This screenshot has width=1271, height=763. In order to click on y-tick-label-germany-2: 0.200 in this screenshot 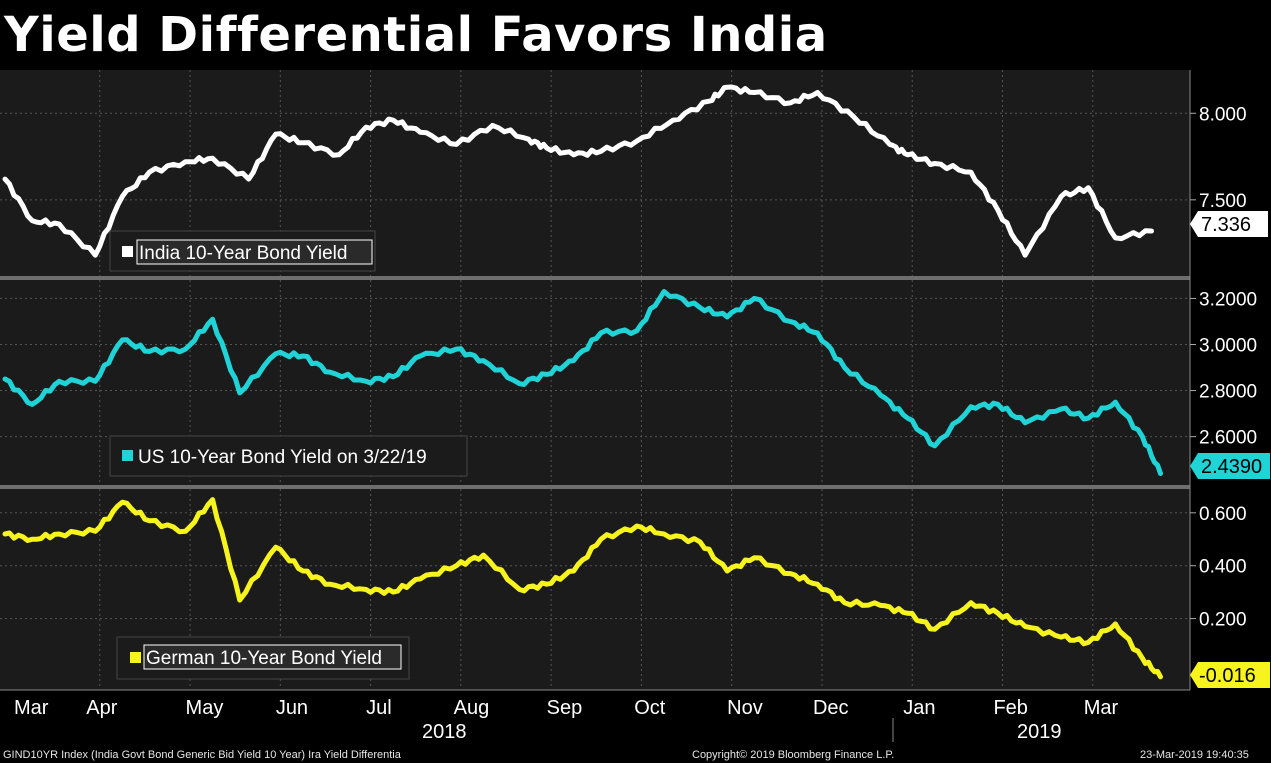, I will do `click(1223, 620)`.